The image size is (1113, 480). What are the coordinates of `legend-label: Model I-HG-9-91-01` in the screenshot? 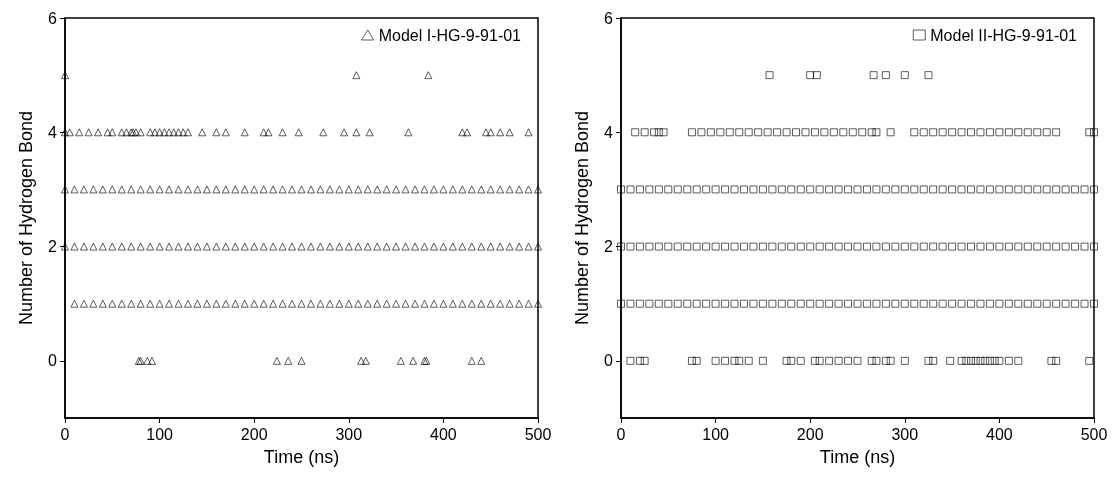 It's located at (450, 35).